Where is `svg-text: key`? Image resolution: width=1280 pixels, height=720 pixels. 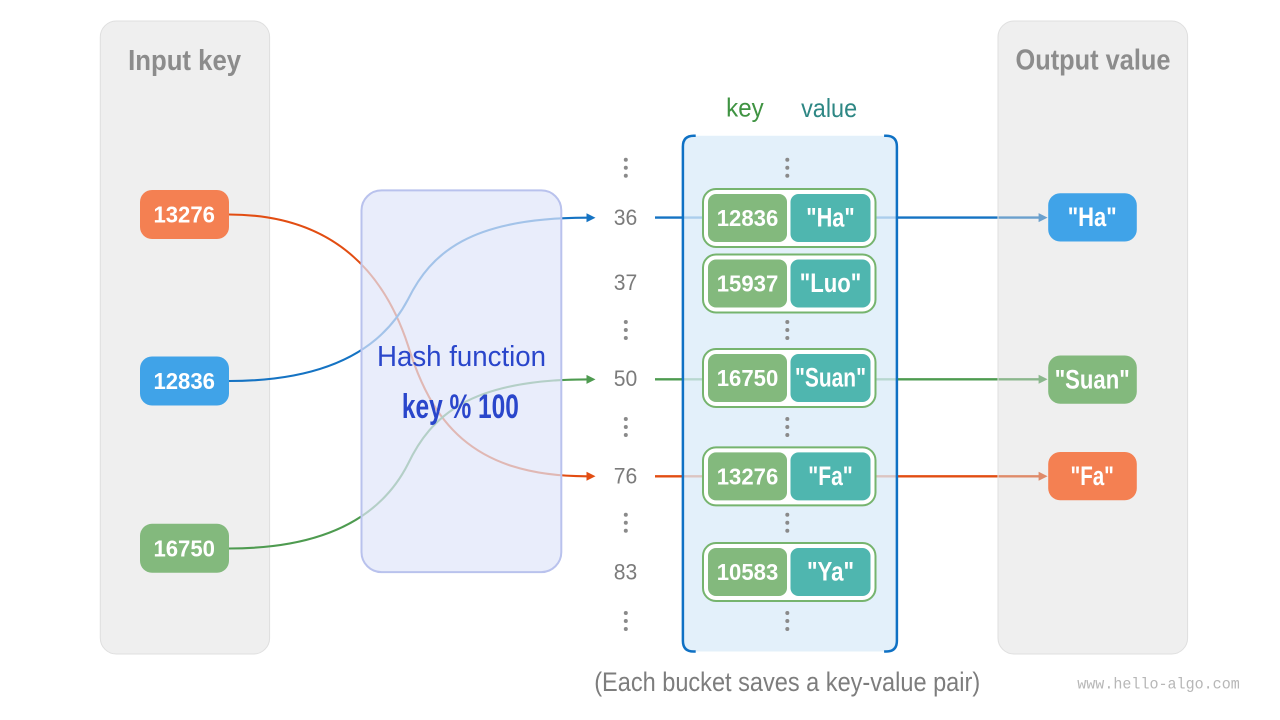
svg-text: key is located at coordinates (745, 108).